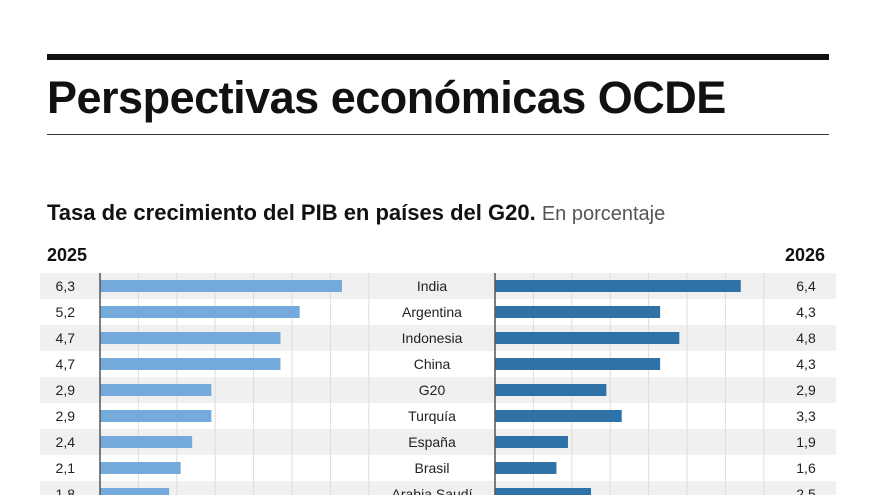  Describe the element at coordinates (66, 312) in the screenshot. I see `value-label-2025: 5,2` at that location.